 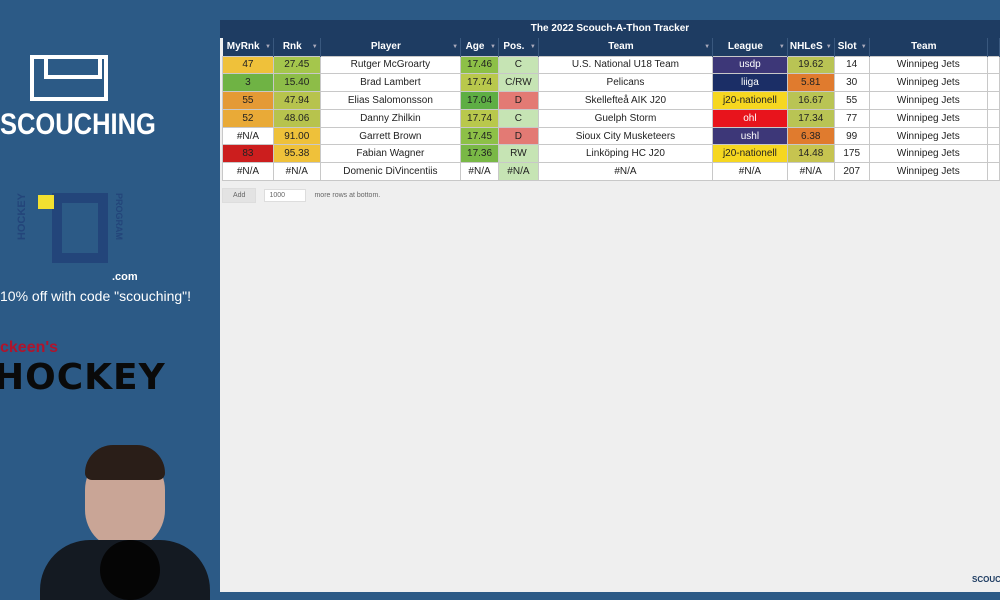 I want to click on table-cell: 19.62, so click(x=810, y=65).